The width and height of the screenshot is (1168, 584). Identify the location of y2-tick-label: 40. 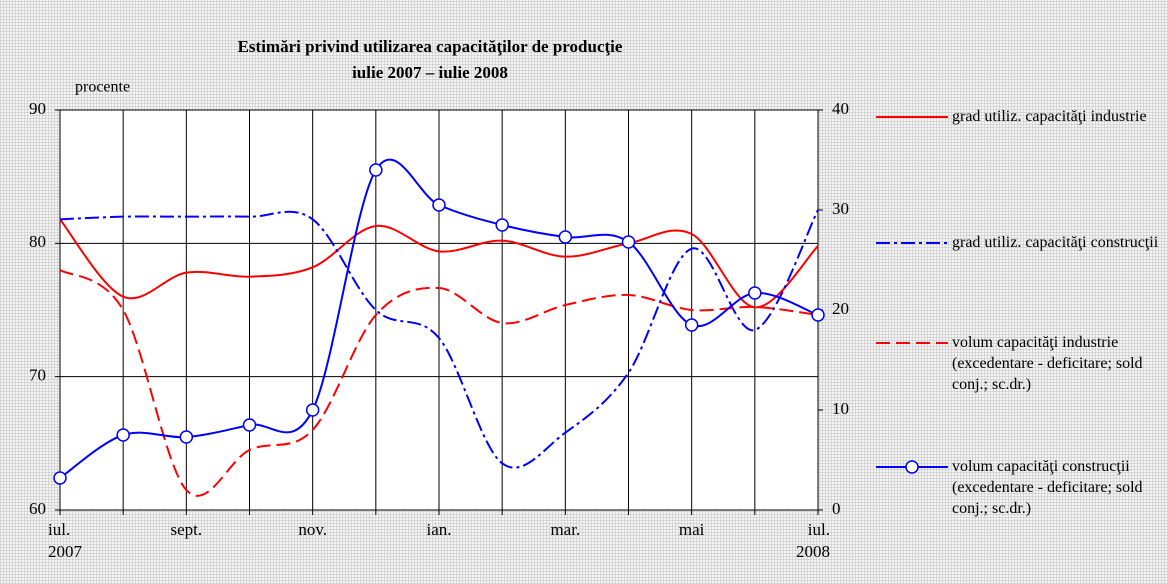
(840, 108).